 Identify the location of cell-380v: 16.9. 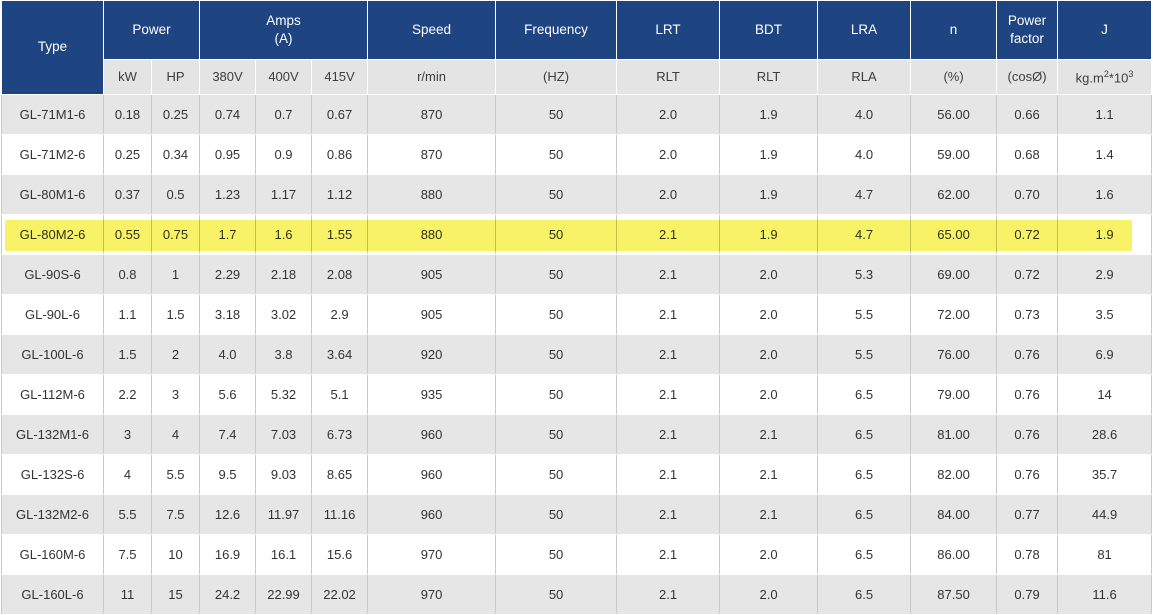
(228, 554).